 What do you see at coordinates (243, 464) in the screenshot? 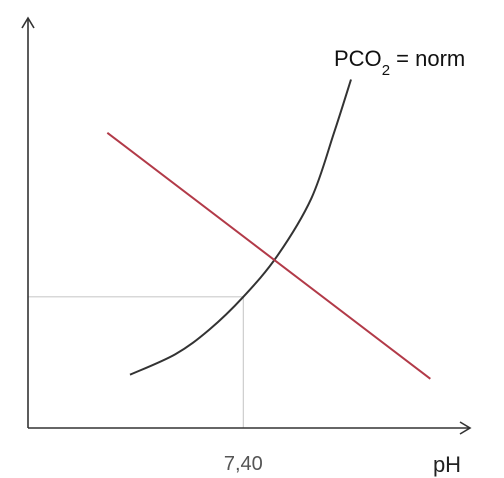
I see `x-tick-label: 7,40` at bounding box center [243, 464].